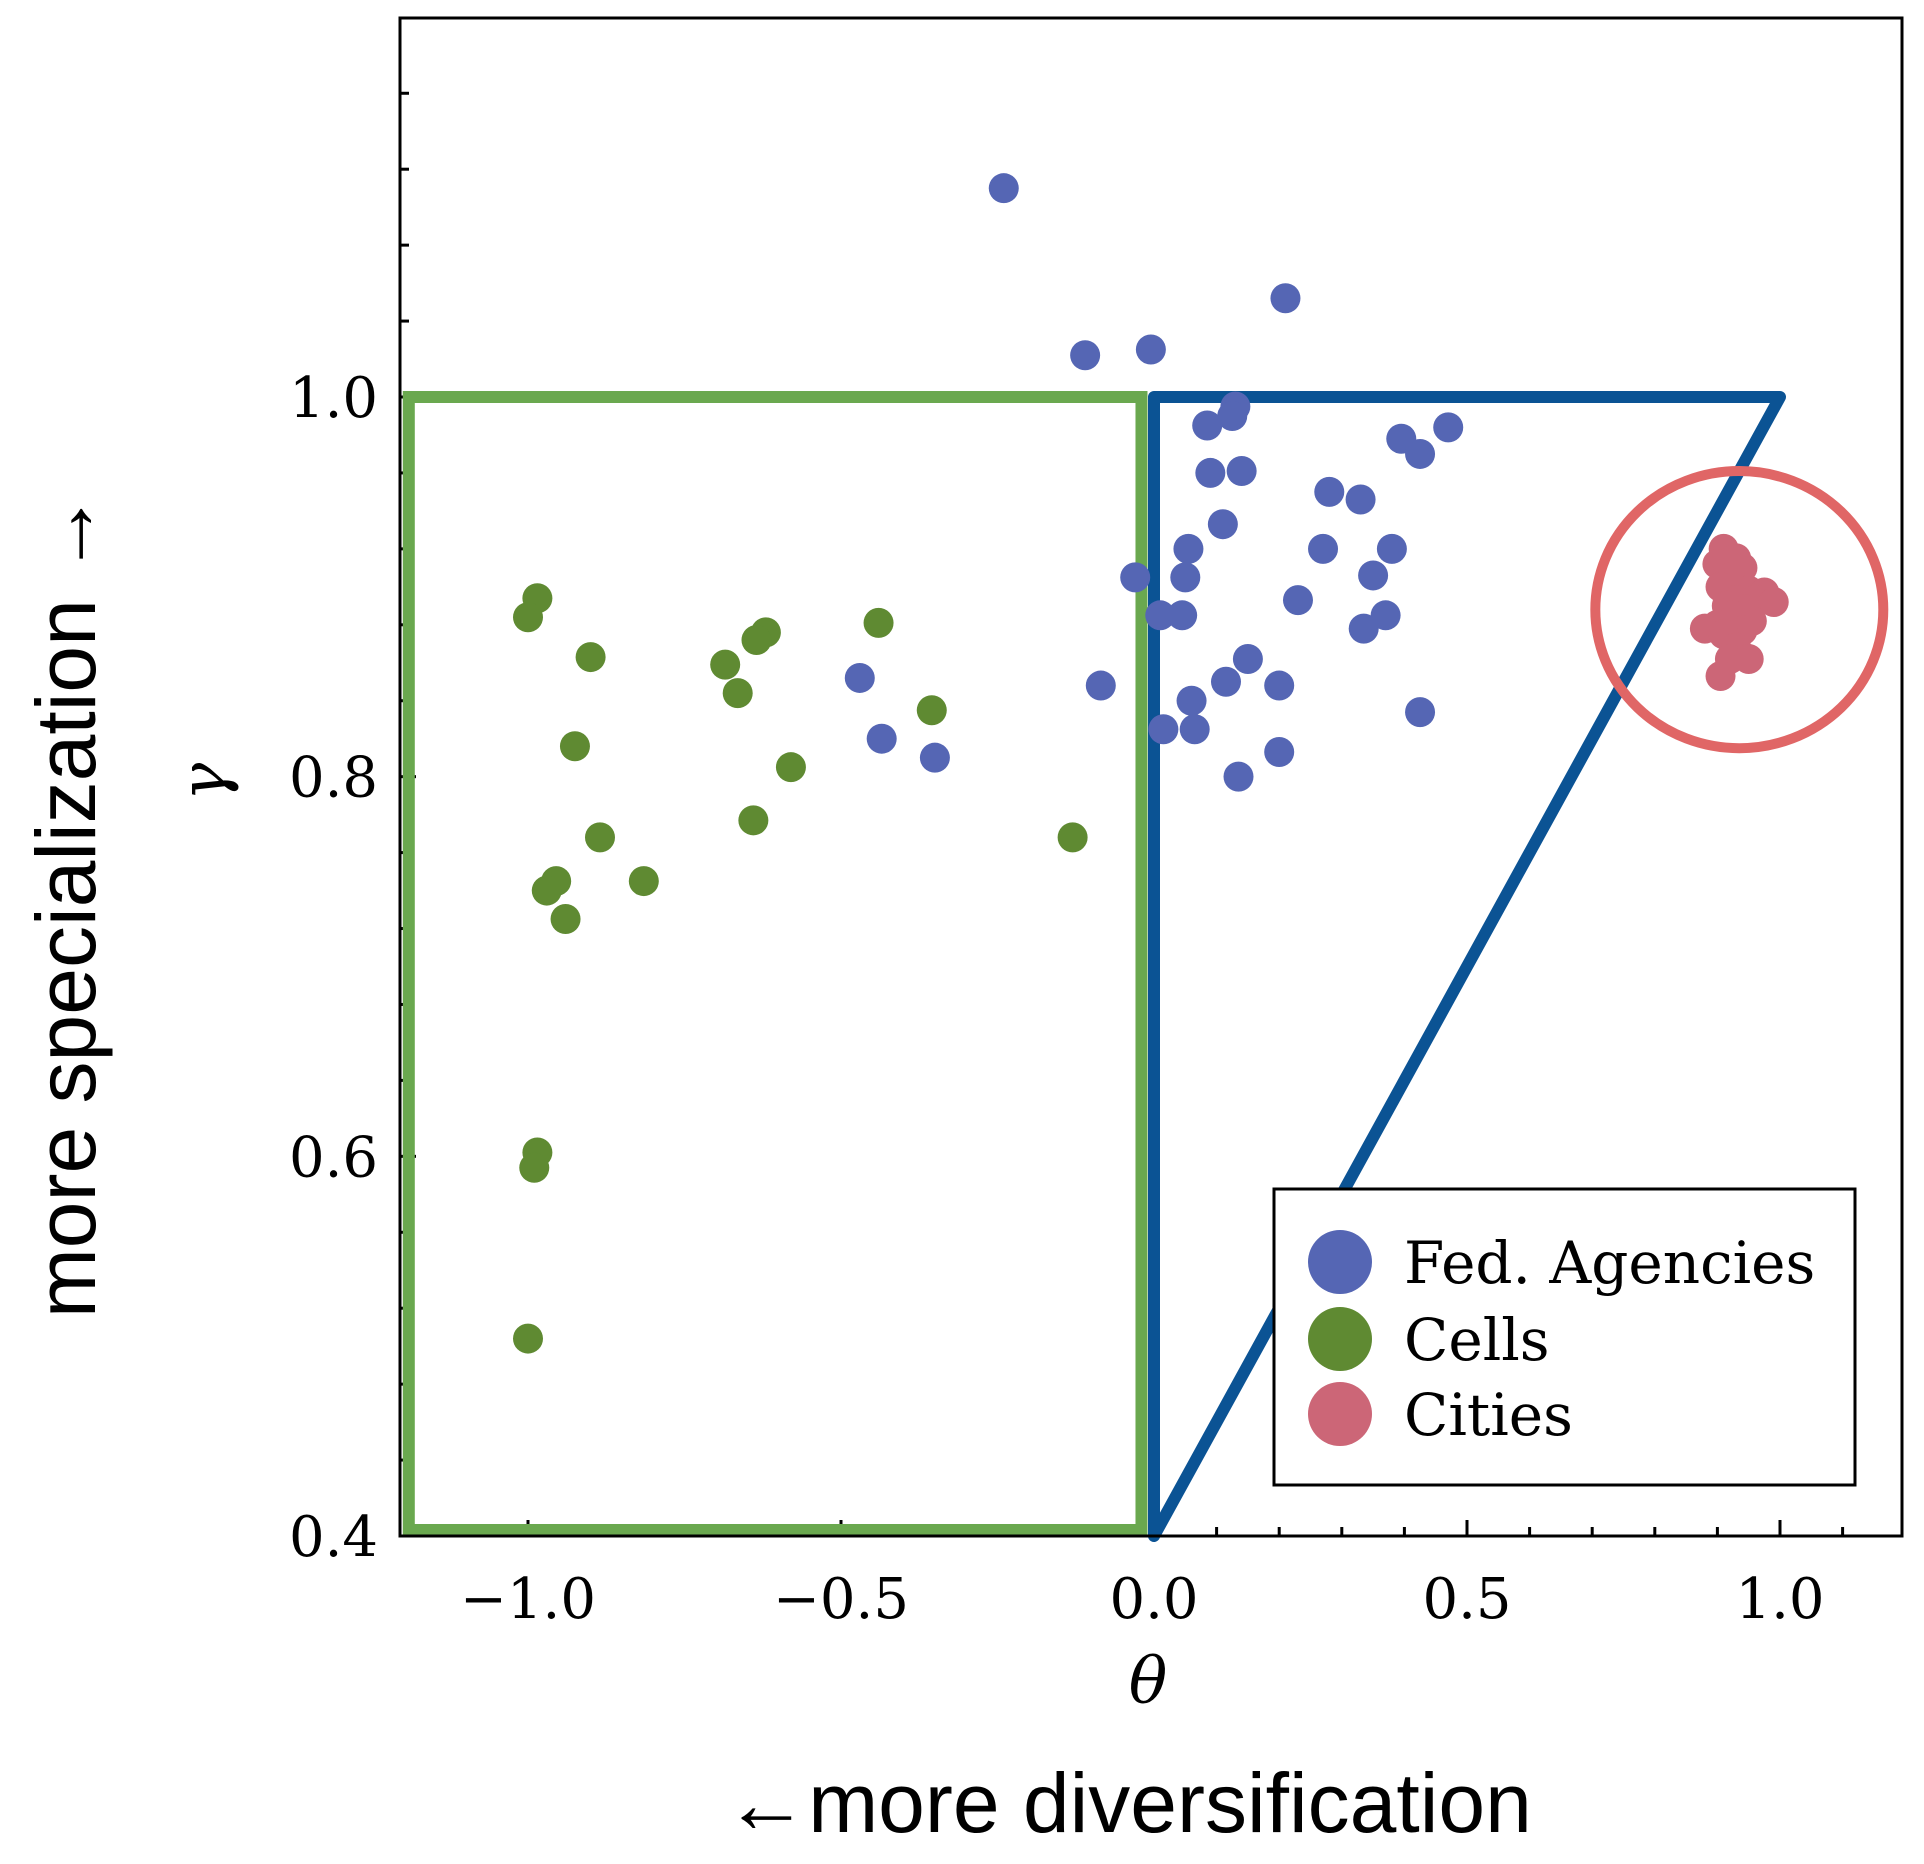 This screenshot has width=1924, height=1864. I want to click on outer-x-label: ←more diversification, so click(1128, 1803).